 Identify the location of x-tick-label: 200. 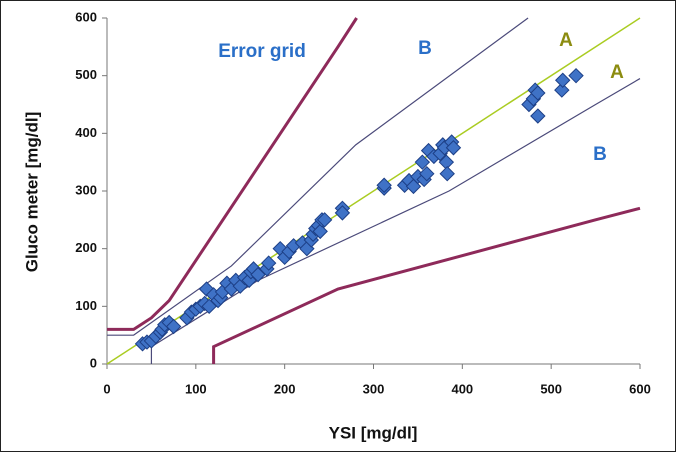
(285, 388).